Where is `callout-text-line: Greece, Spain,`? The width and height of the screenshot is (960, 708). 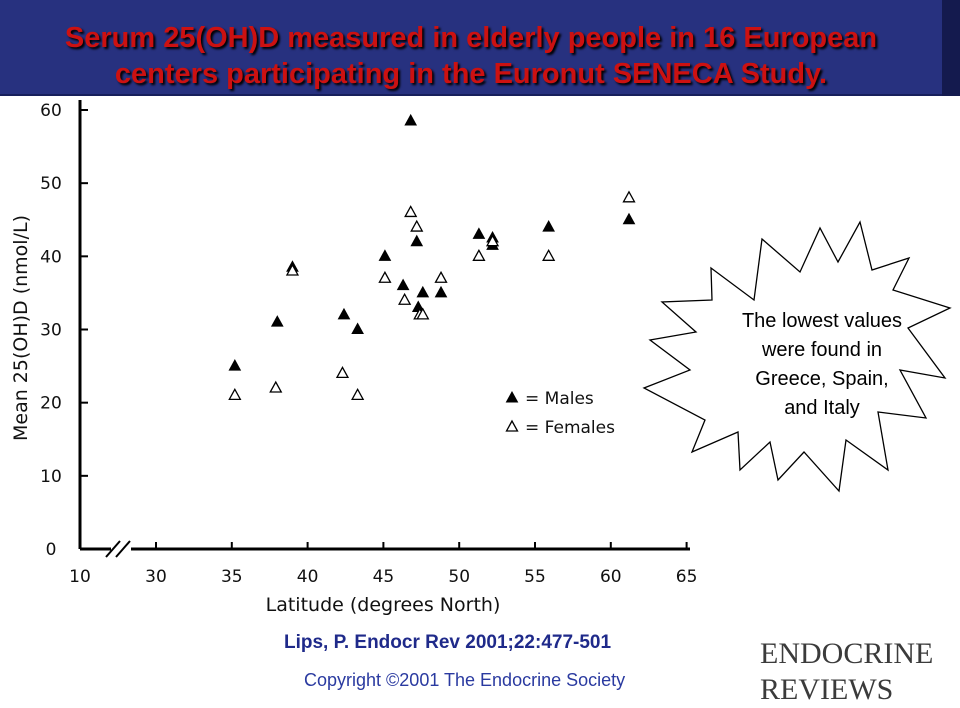
callout-text-line: Greece, Spain, is located at coordinates (821, 379).